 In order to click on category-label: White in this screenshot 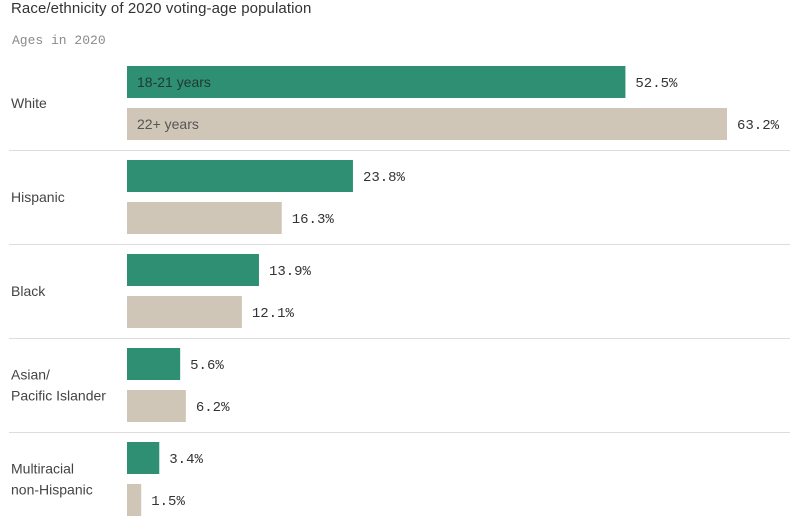, I will do `click(29, 103)`.